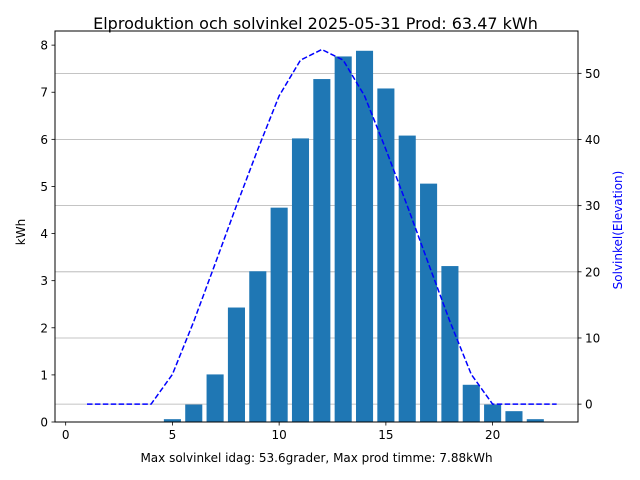  What do you see at coordinates (44, 423) in the screenshot?
I see `y-tick-label: 0` at bounding box center [44, 423].